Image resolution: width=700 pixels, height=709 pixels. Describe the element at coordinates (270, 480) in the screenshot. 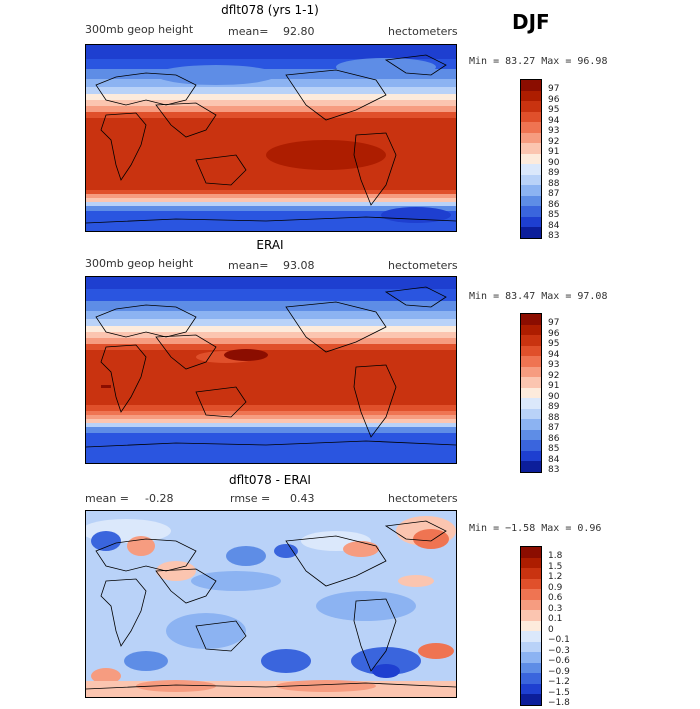

I see `panel3-title: dflt078 - ERAI` at that location.